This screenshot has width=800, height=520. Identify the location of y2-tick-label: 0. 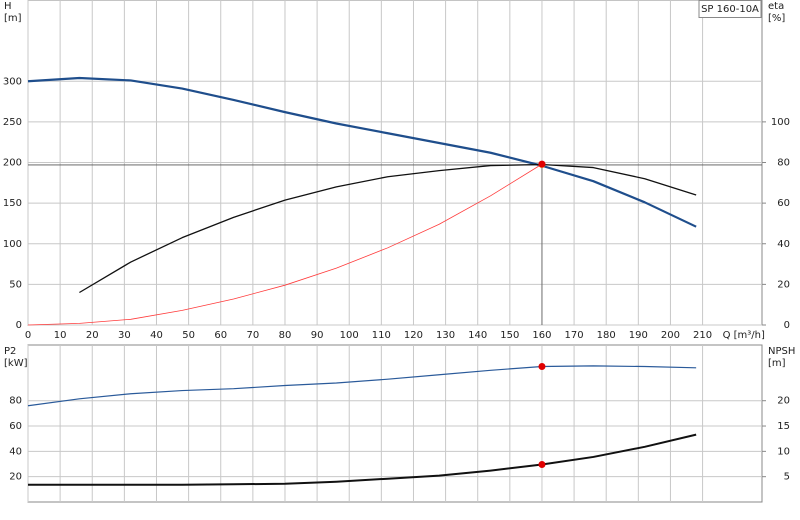
(787, 325).